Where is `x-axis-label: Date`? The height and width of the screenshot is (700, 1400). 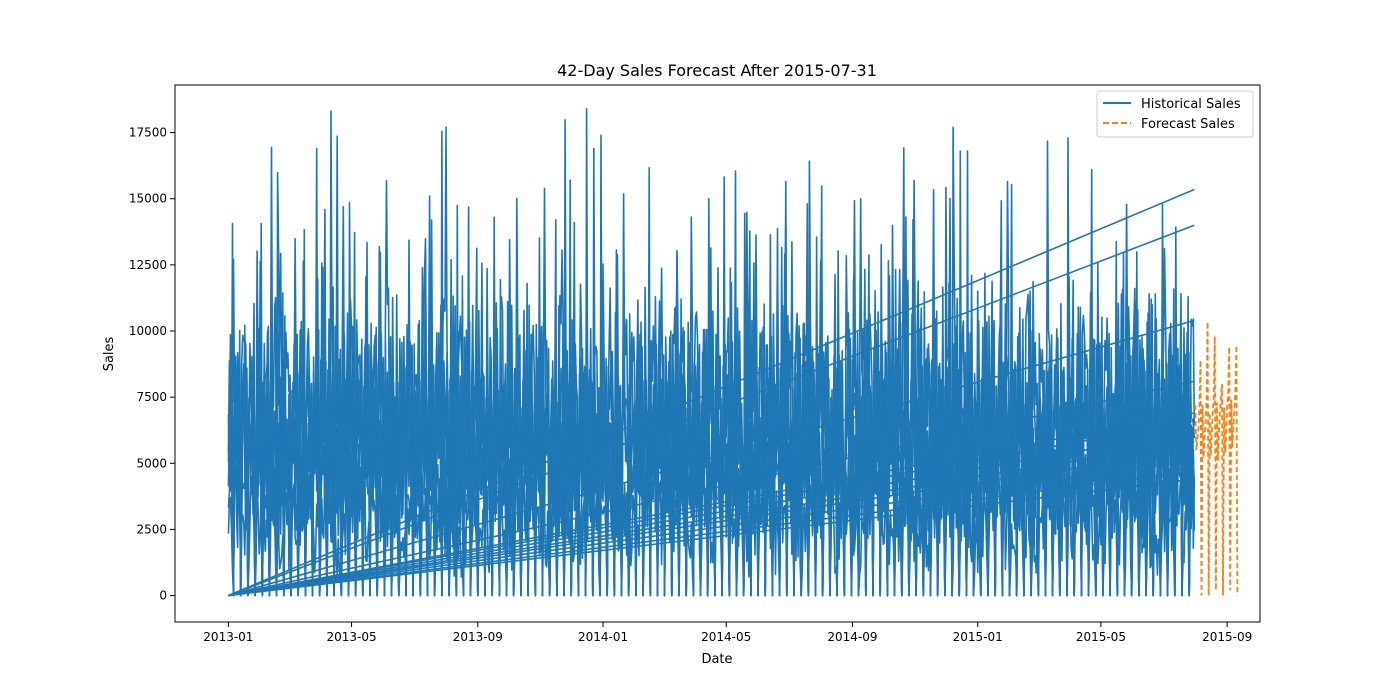 x-axis-label: Date is located at coordinates (716, 659).